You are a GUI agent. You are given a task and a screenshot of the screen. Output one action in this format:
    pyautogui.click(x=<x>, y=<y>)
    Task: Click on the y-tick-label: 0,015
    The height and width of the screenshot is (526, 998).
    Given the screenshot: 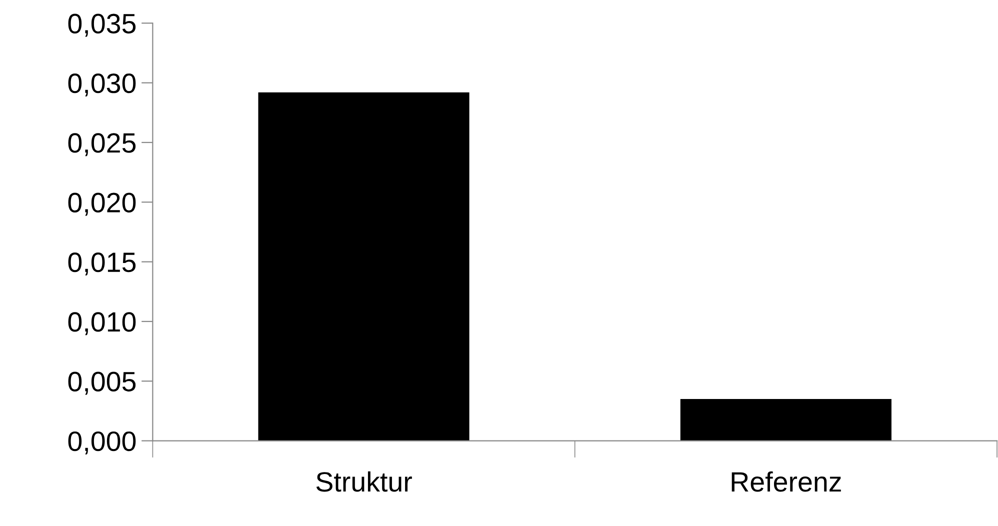 What is the action you would take?
    pyautogui.click(x=102, y=264)
    